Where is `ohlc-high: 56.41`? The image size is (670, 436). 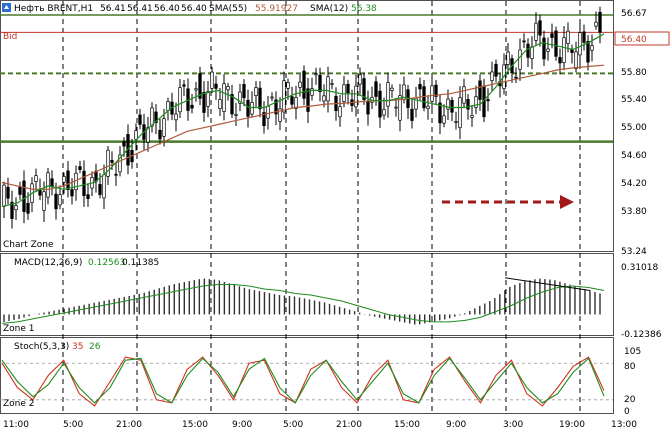
ohlc-high: 56.41 is located at coordinates (140, 9).